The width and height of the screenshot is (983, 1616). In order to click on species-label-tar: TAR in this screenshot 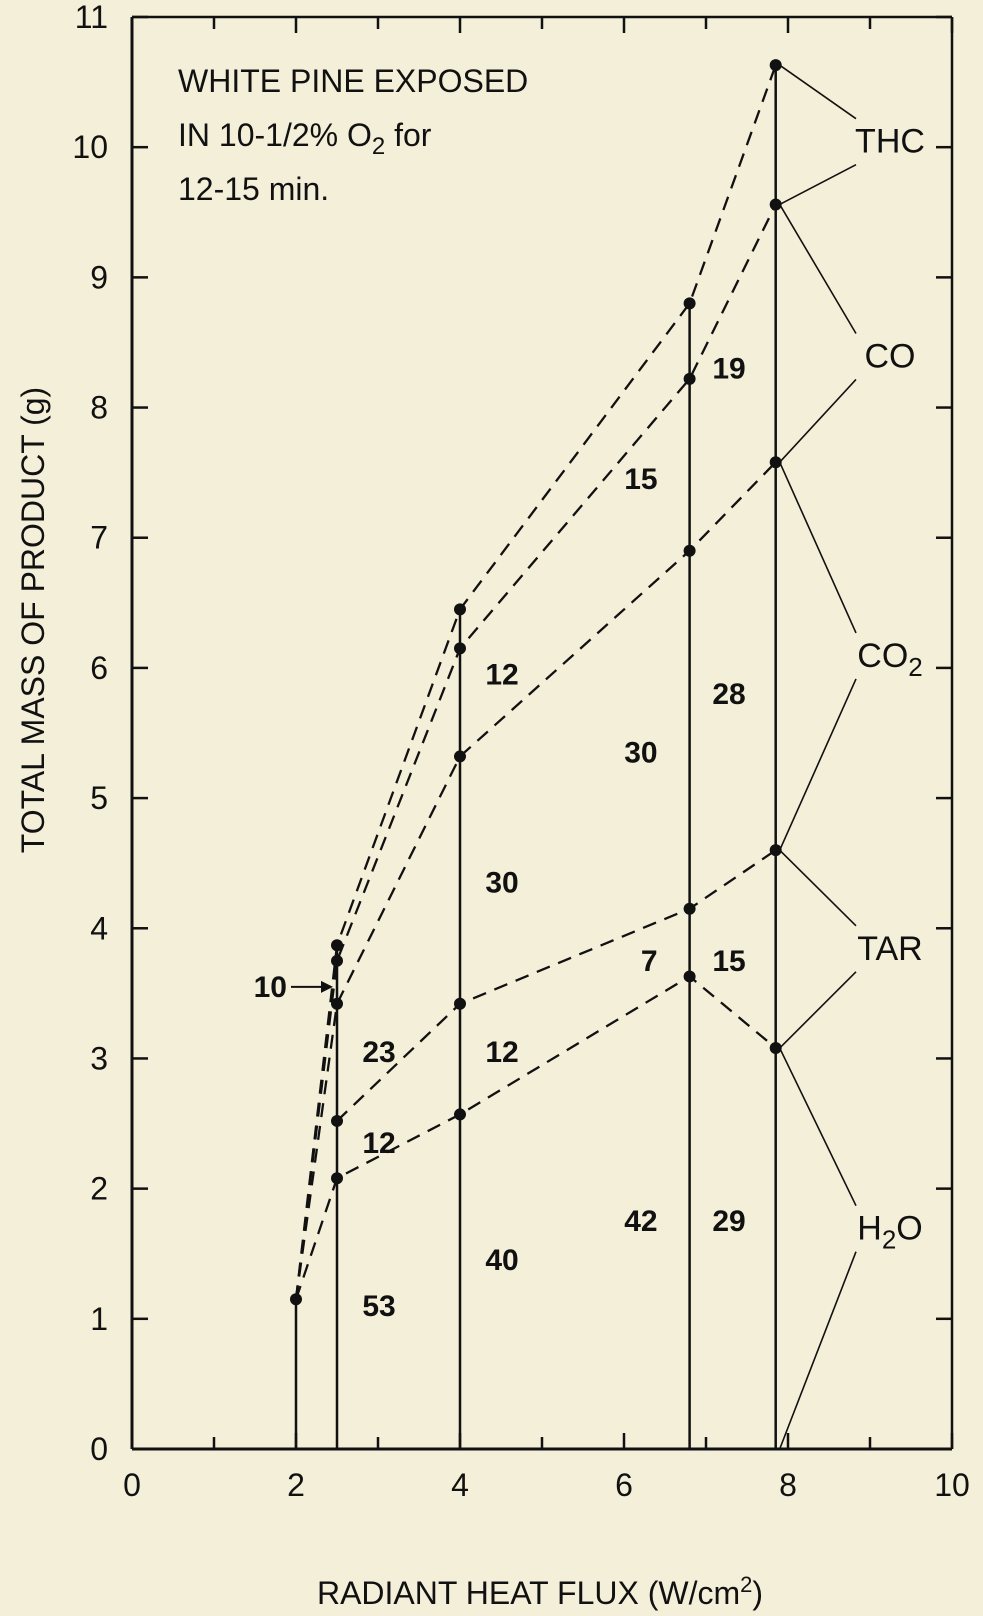, I will do `click(889, 949)`.